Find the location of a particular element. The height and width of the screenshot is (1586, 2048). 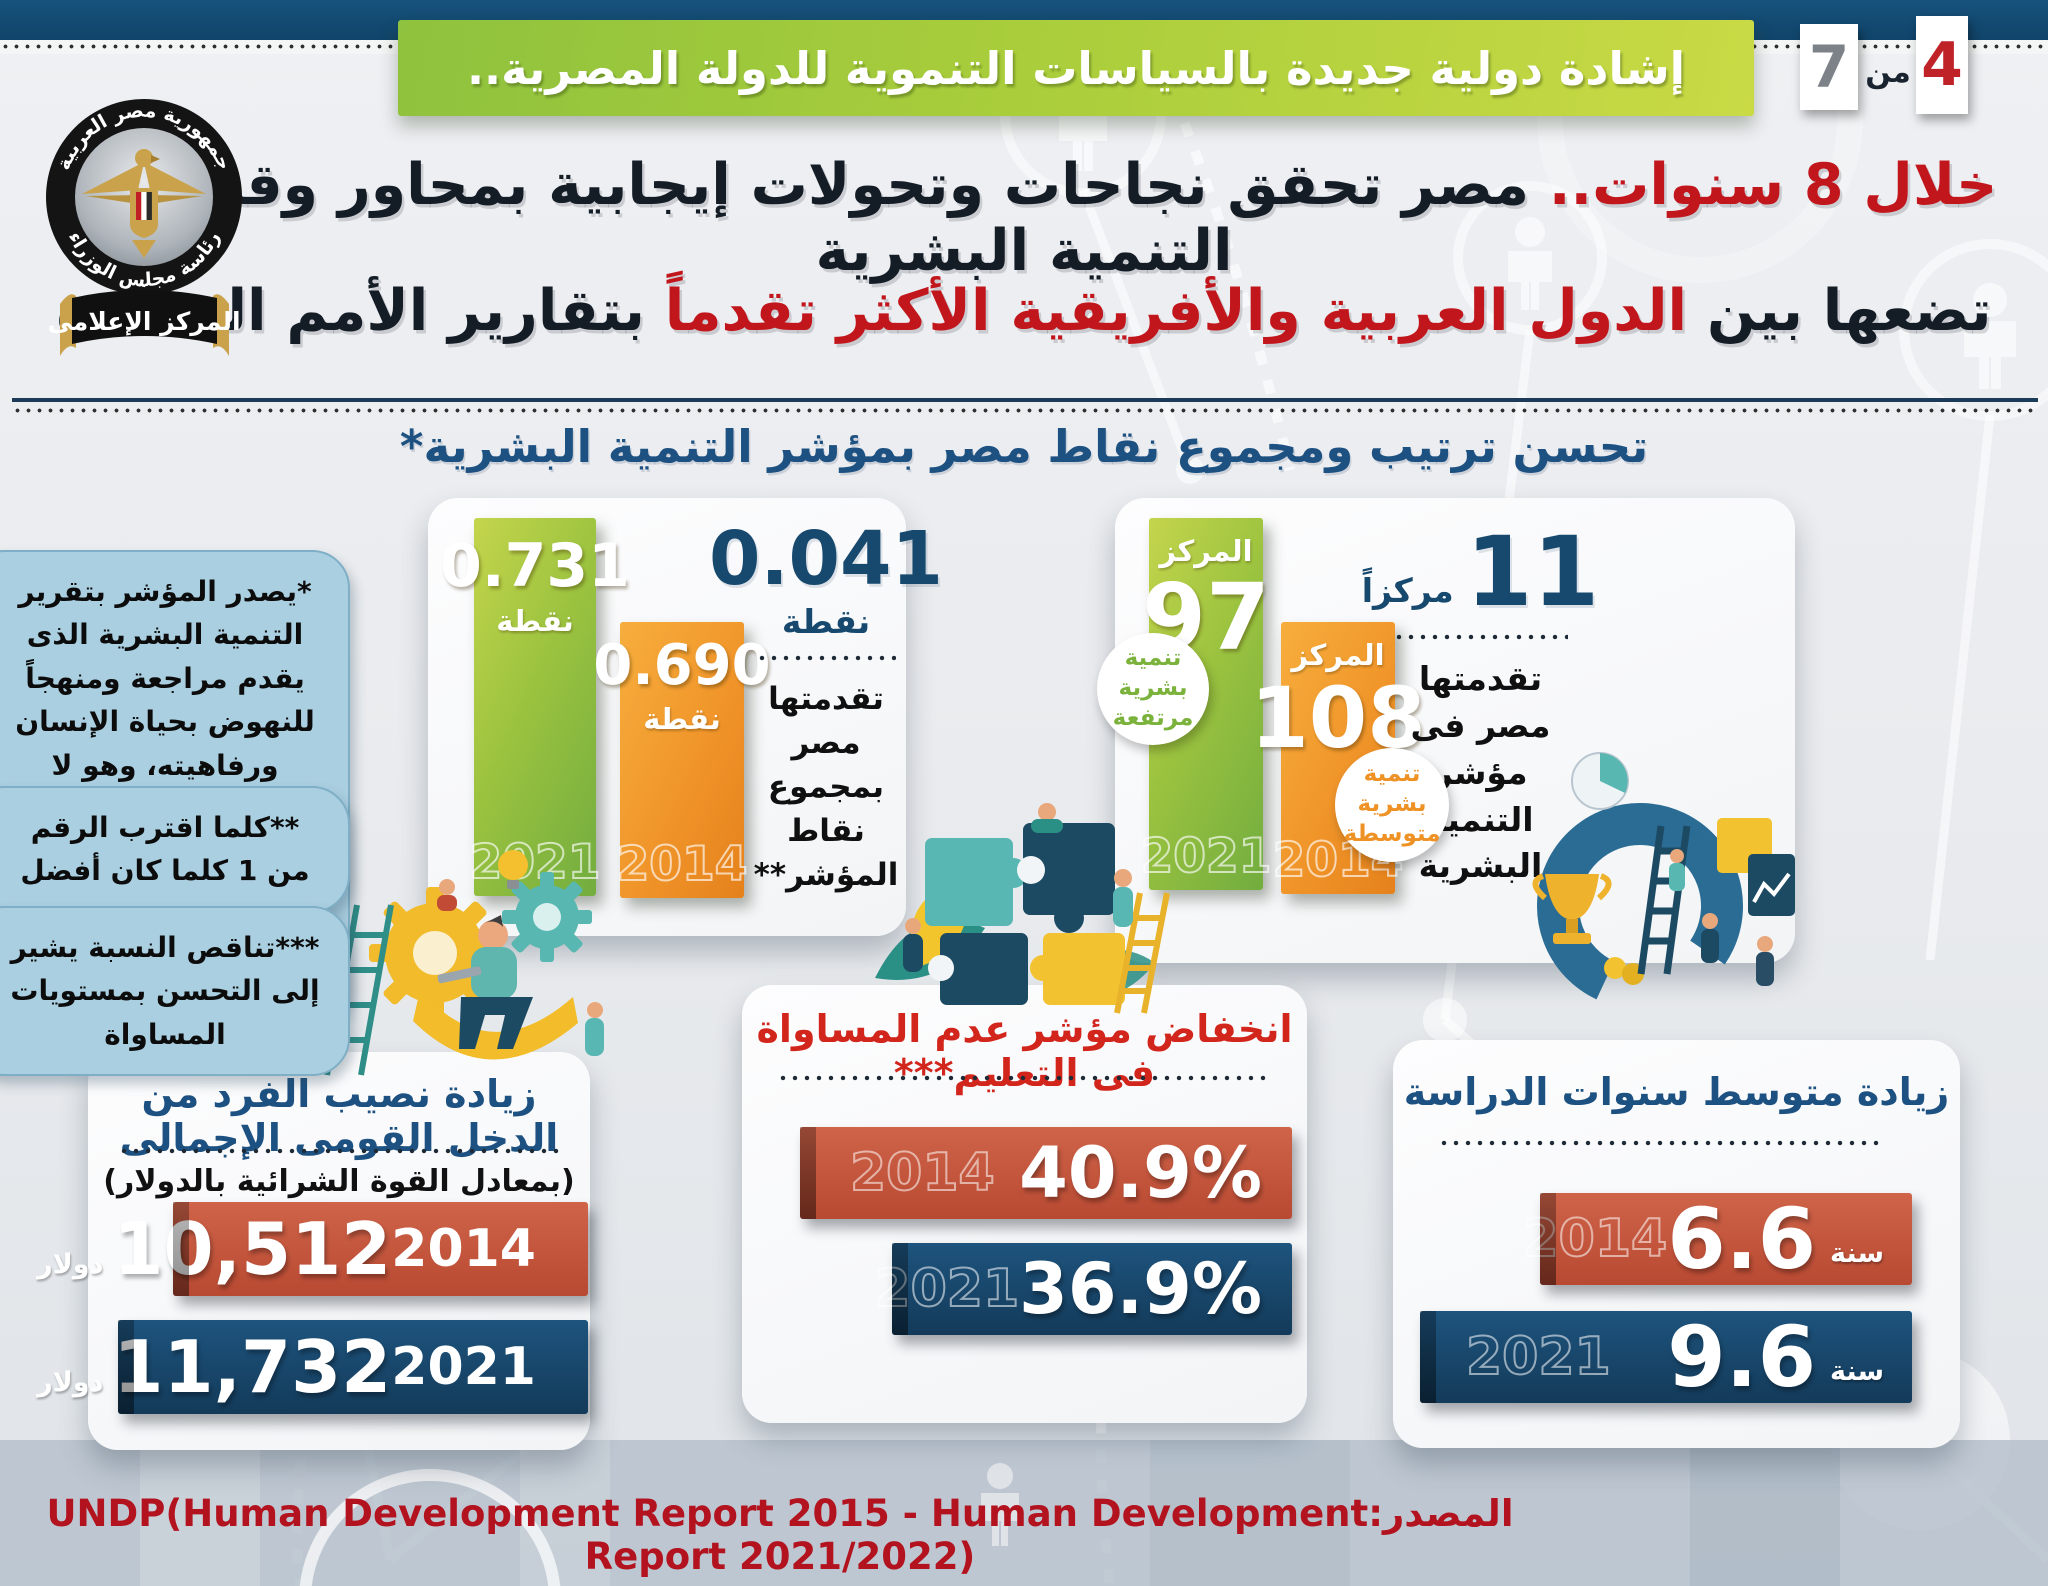

delta-value: 0.041 is located at coordinates (826, 559).